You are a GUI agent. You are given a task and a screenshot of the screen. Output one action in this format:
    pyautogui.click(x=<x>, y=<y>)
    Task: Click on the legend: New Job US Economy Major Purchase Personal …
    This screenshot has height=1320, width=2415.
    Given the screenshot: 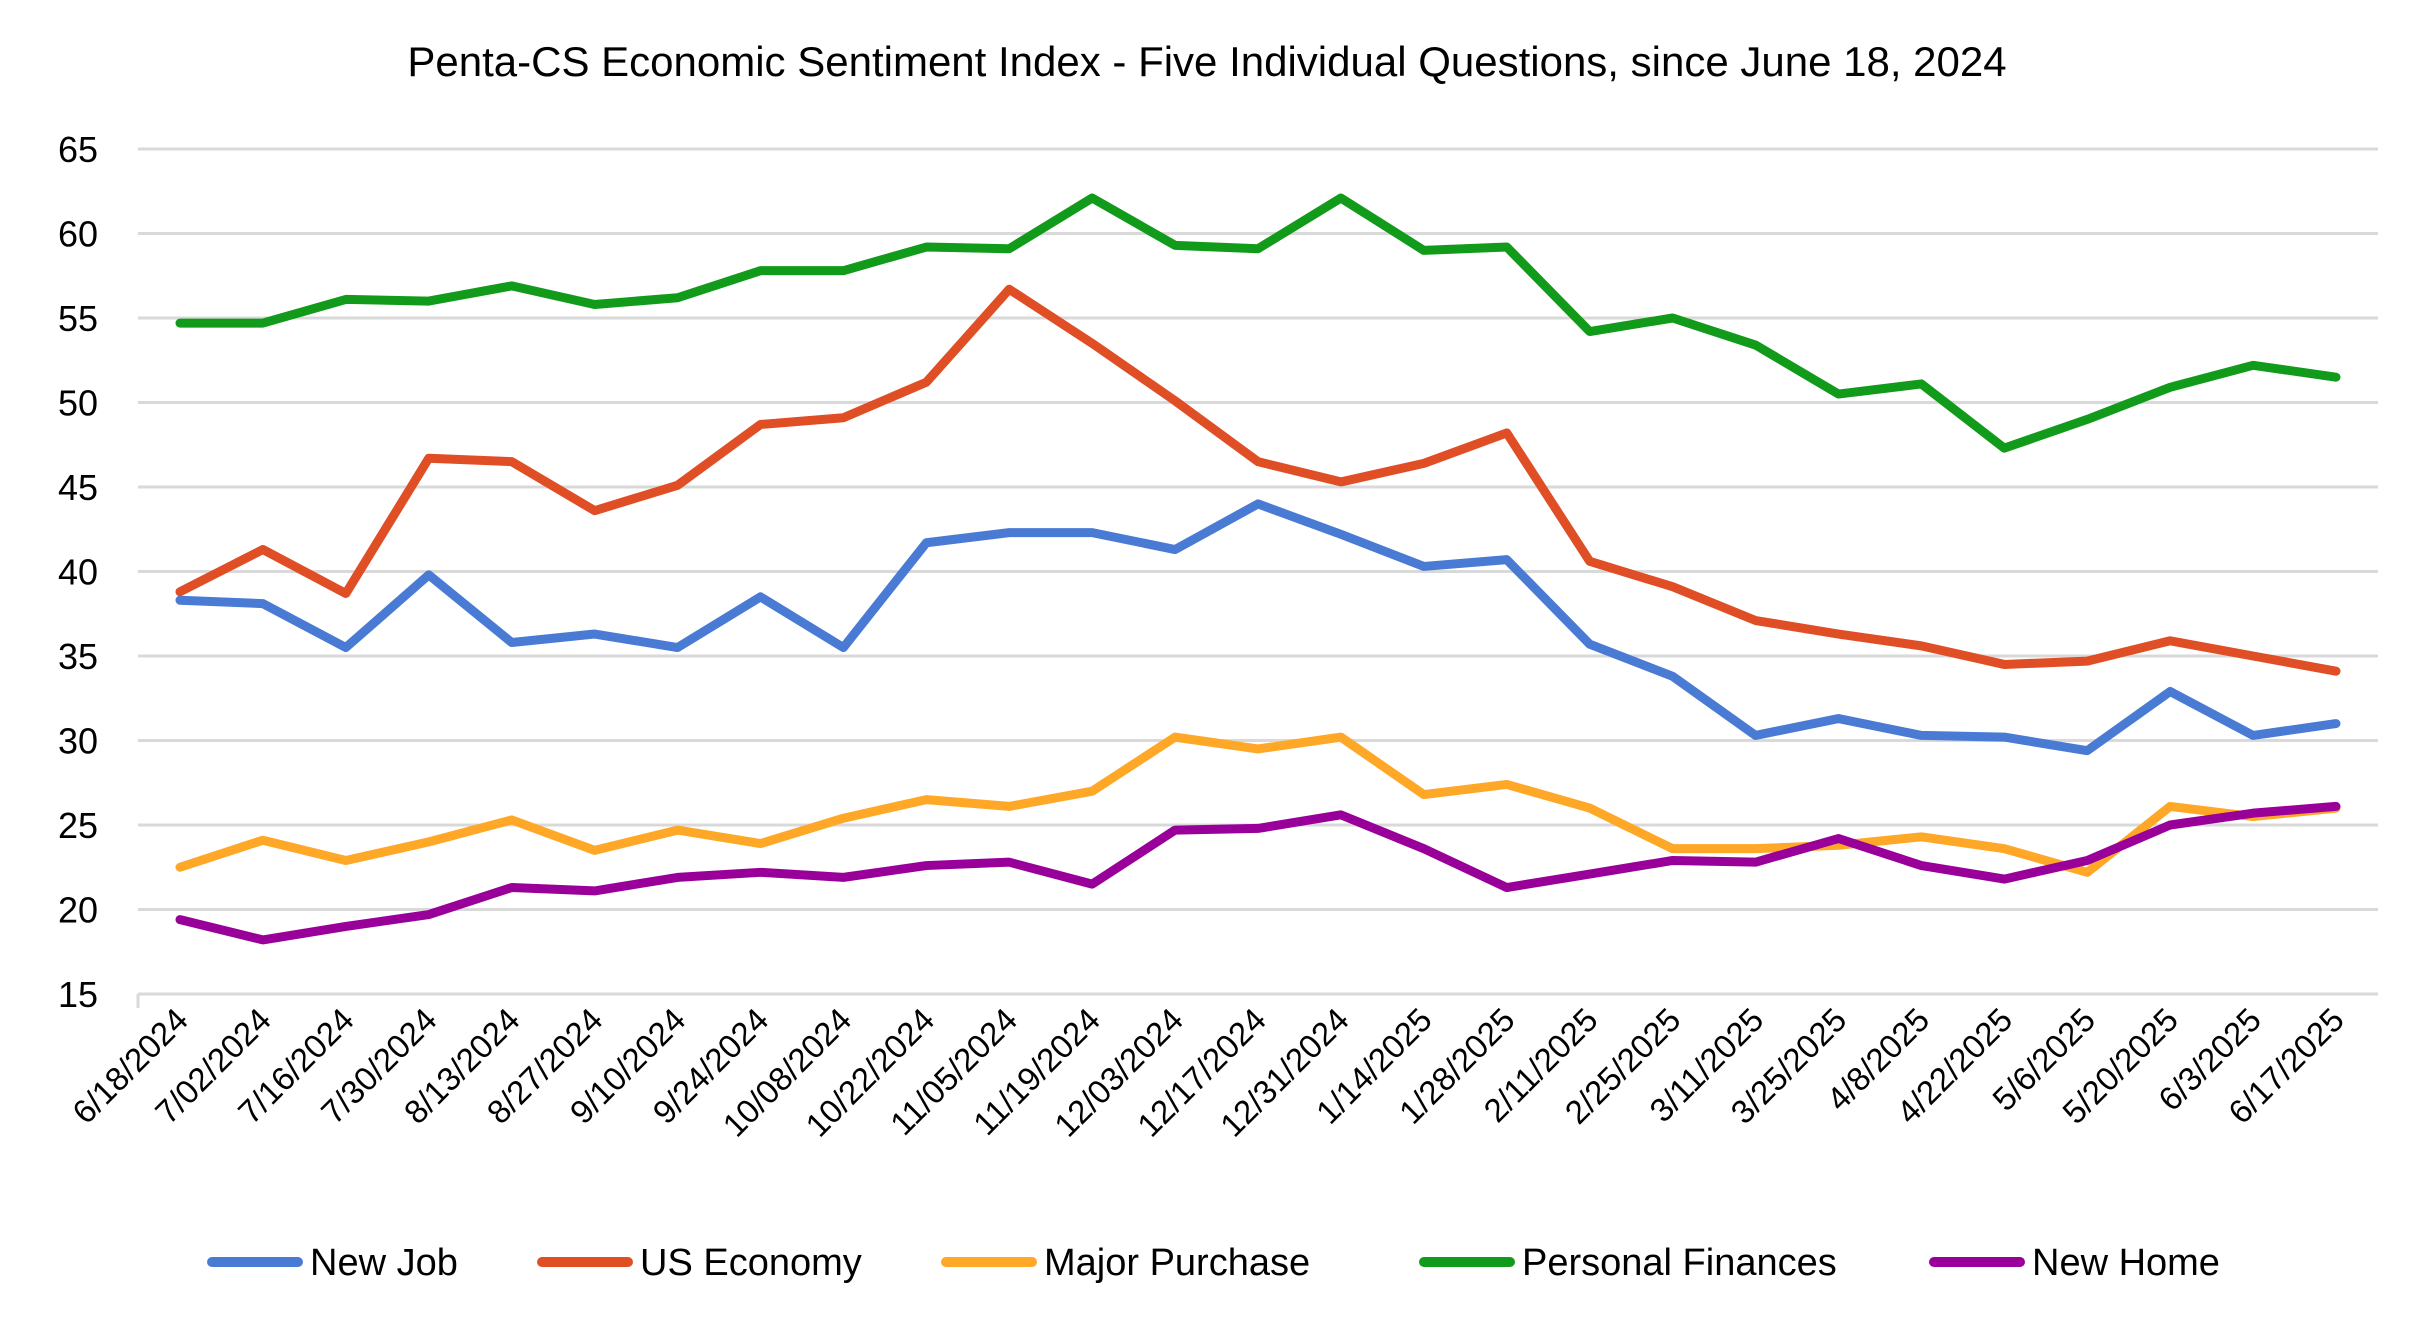 What is the action you would take?
    pyautogui.click(x=1213, y=1263)
    